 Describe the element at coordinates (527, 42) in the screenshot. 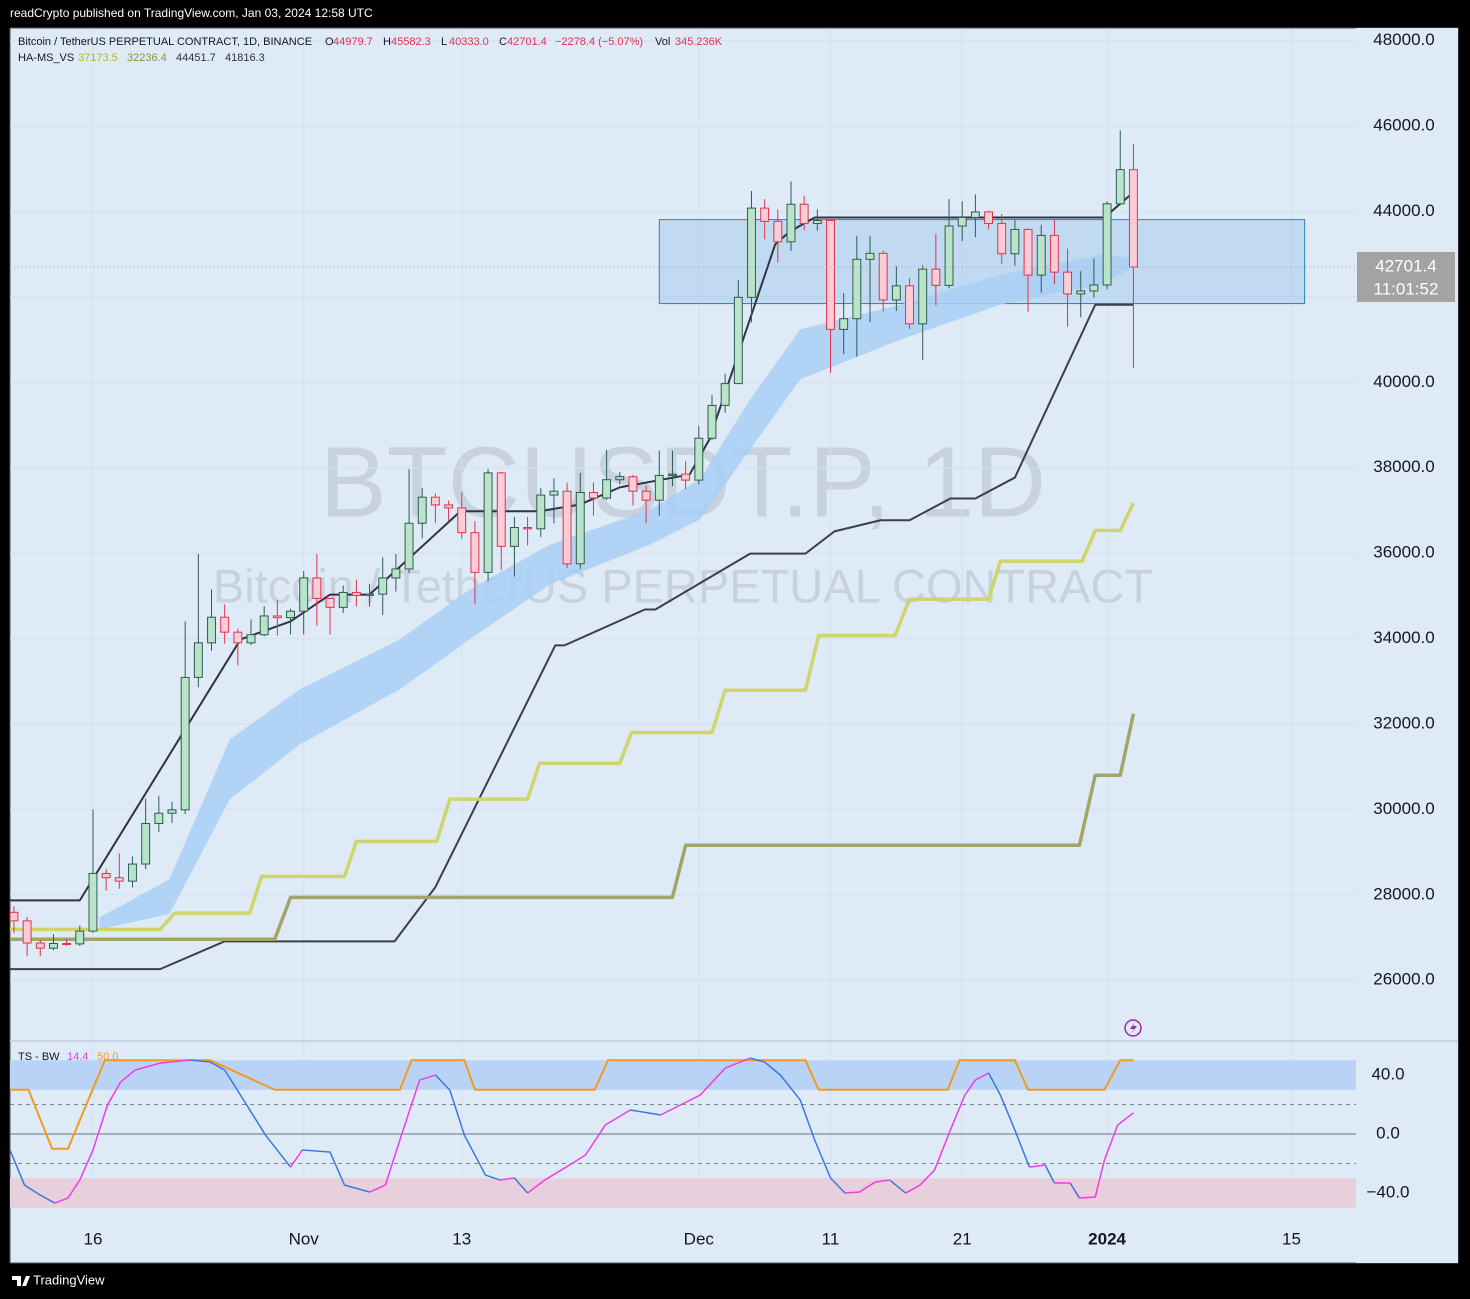

I see `ohlc-value: 42701.4` at that location.